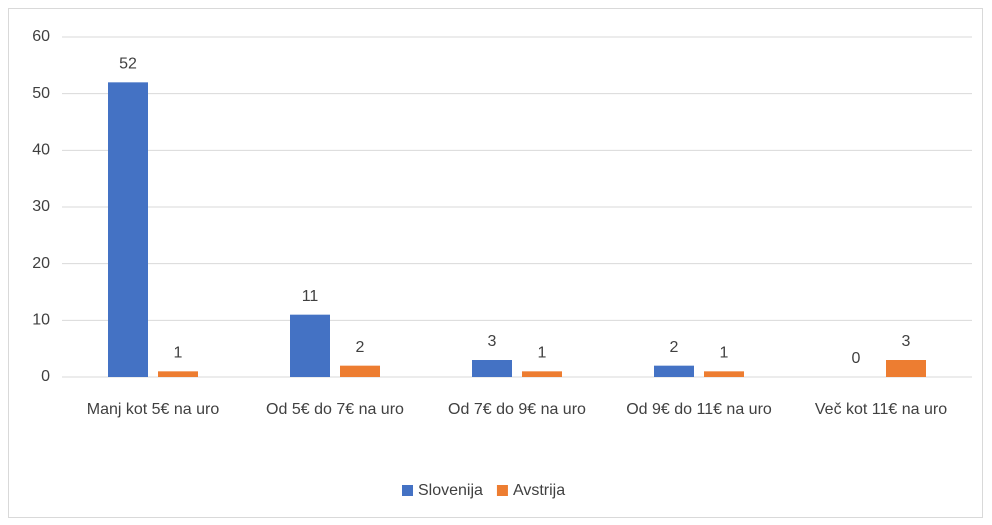  I want to click on y-tick-label: 10, so click(41, 320).